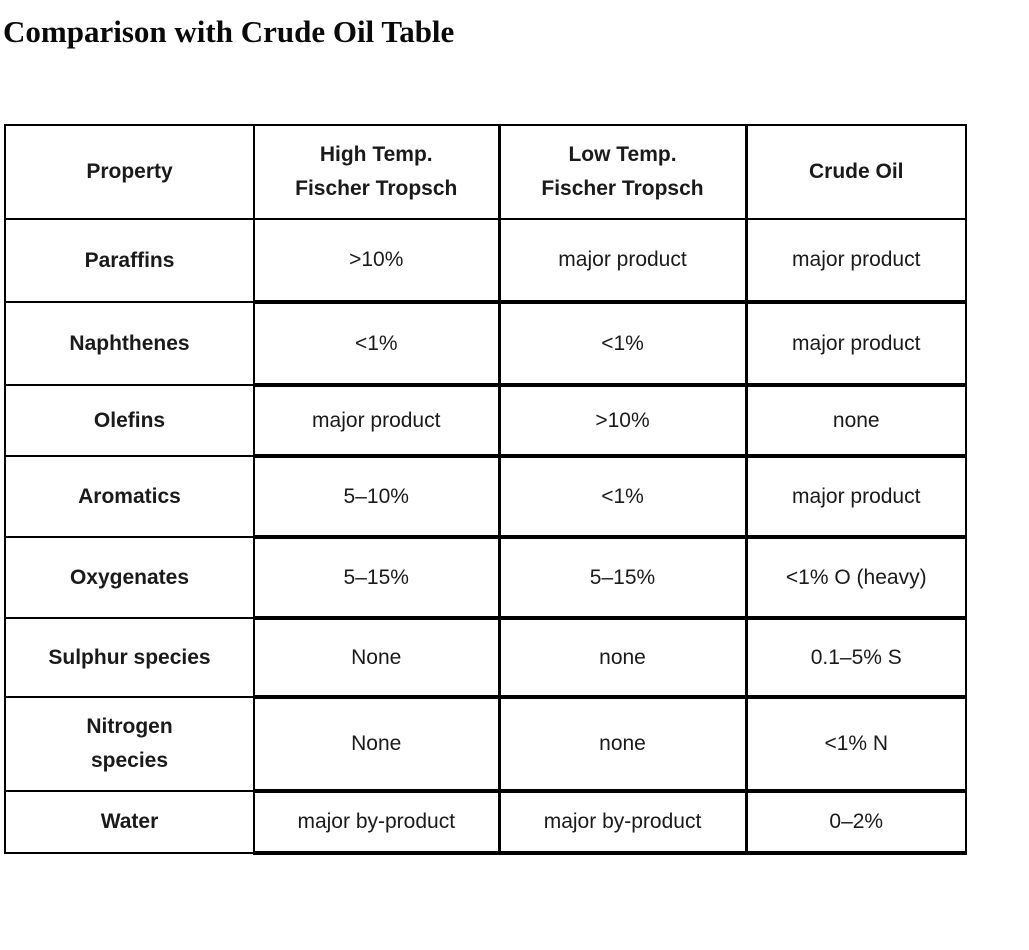  What do you see at coordinates (376, 421) in the screenshot?
I see `value-cell-htft: major product` at bounding box center [376, 421].